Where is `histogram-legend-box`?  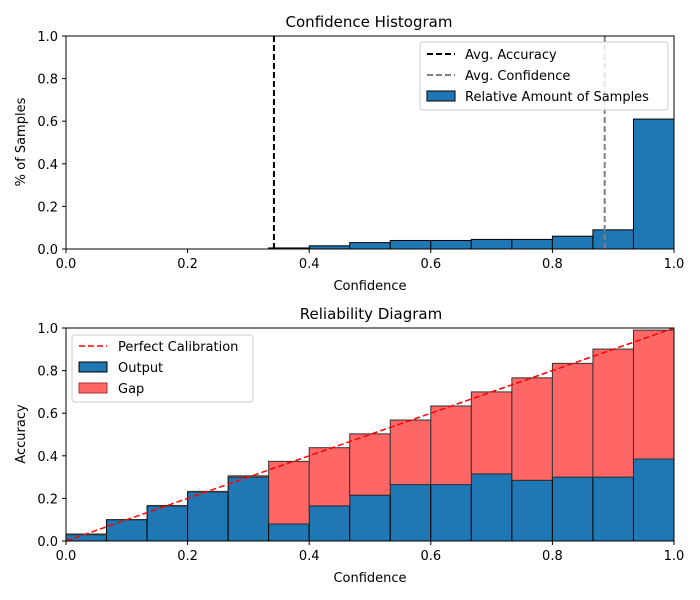
histogram-legend-box is located at coordinates (544, 76).